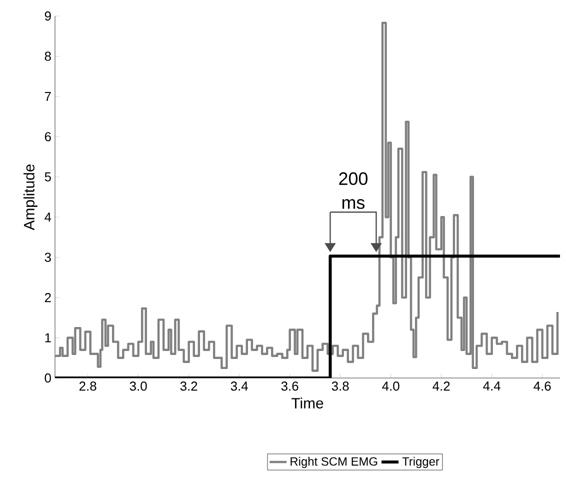  I want to click on x-tick-label: 3.4, so click(239, 386).